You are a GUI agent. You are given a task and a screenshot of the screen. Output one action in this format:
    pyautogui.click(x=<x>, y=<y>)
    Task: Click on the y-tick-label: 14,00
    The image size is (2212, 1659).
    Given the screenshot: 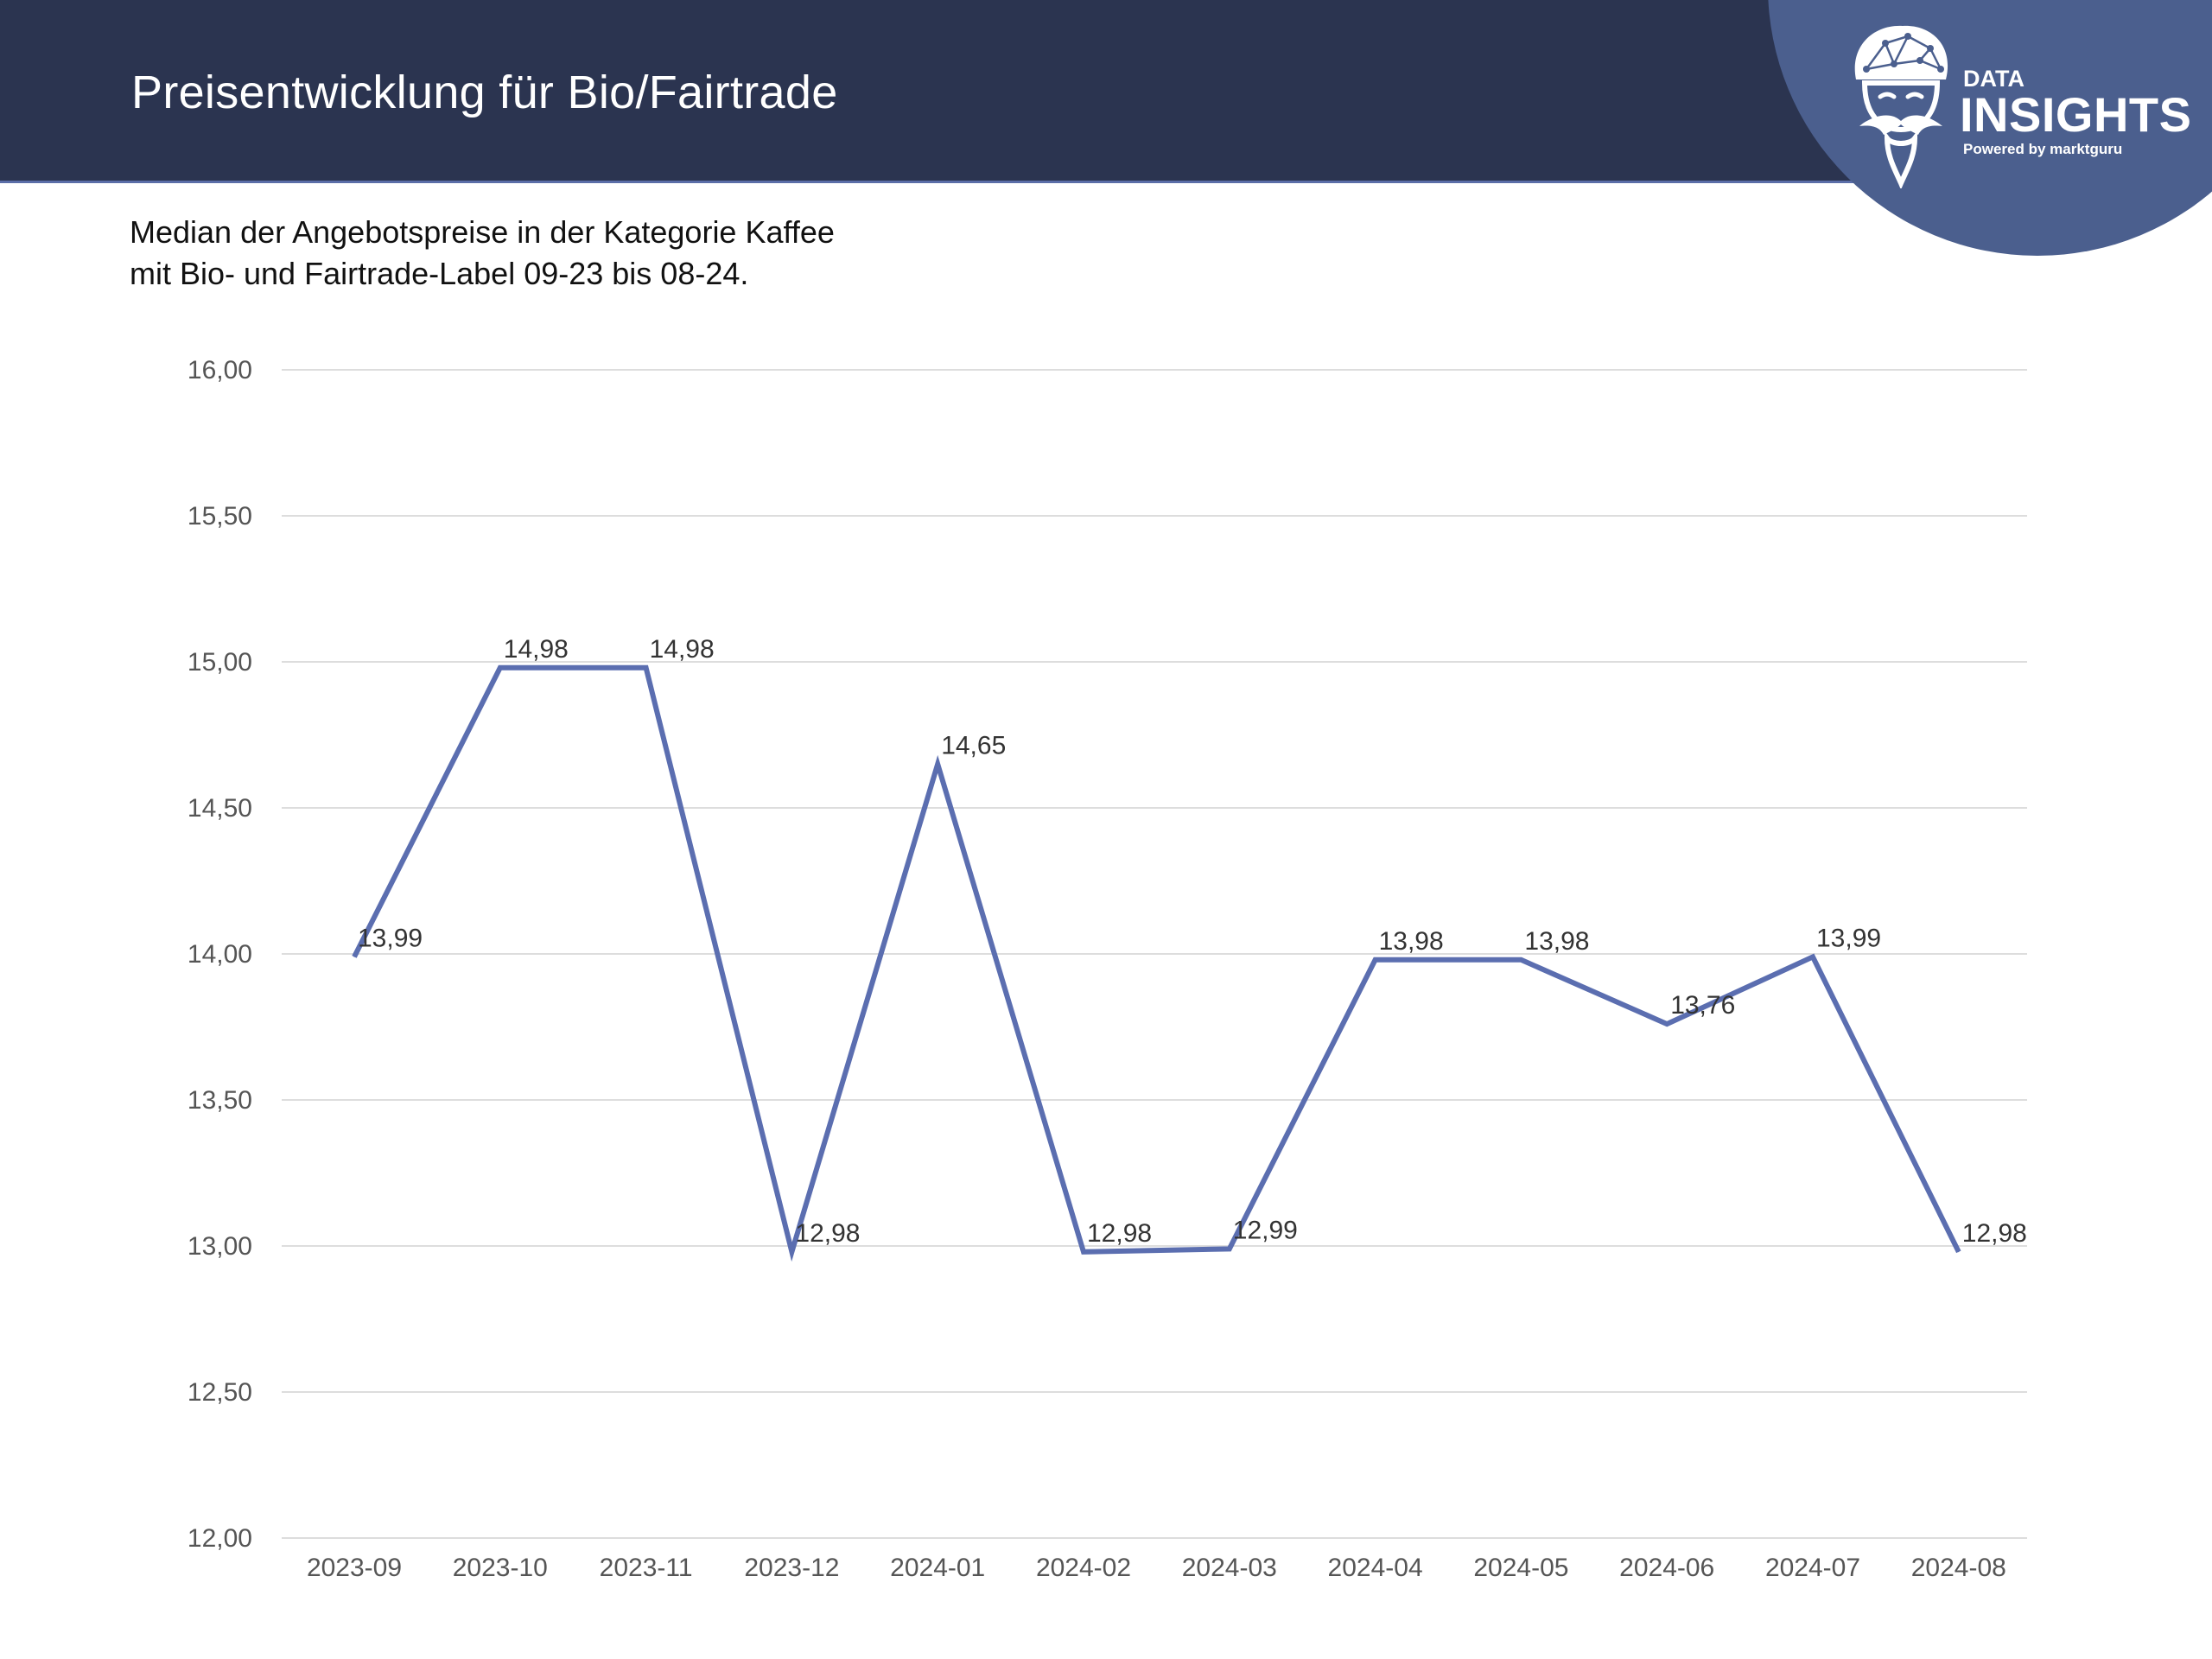 What is the action you would take?
    pyautogui.click(x=220, y=955)
    